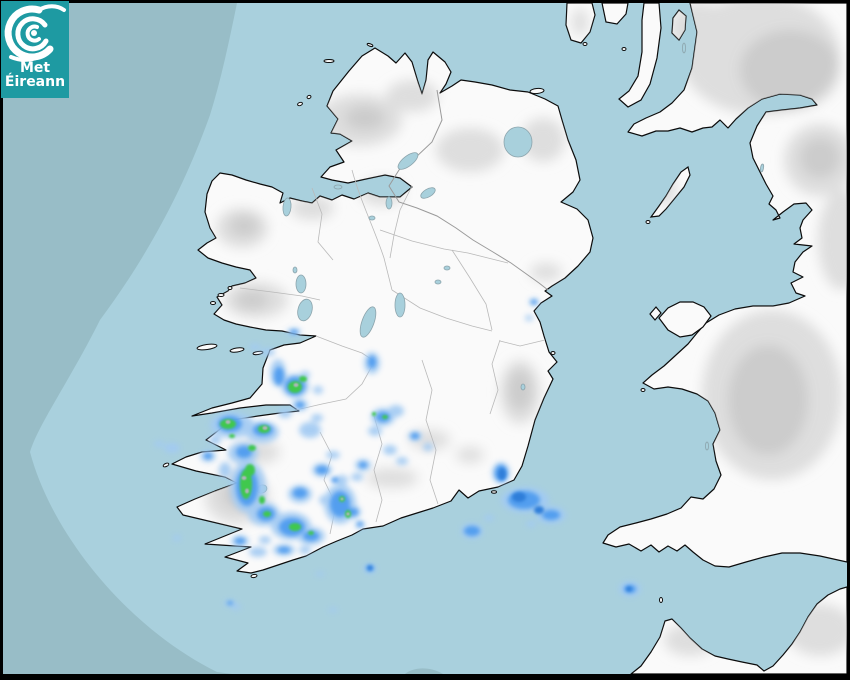  I want to click on jura-island, so click(615, 14).